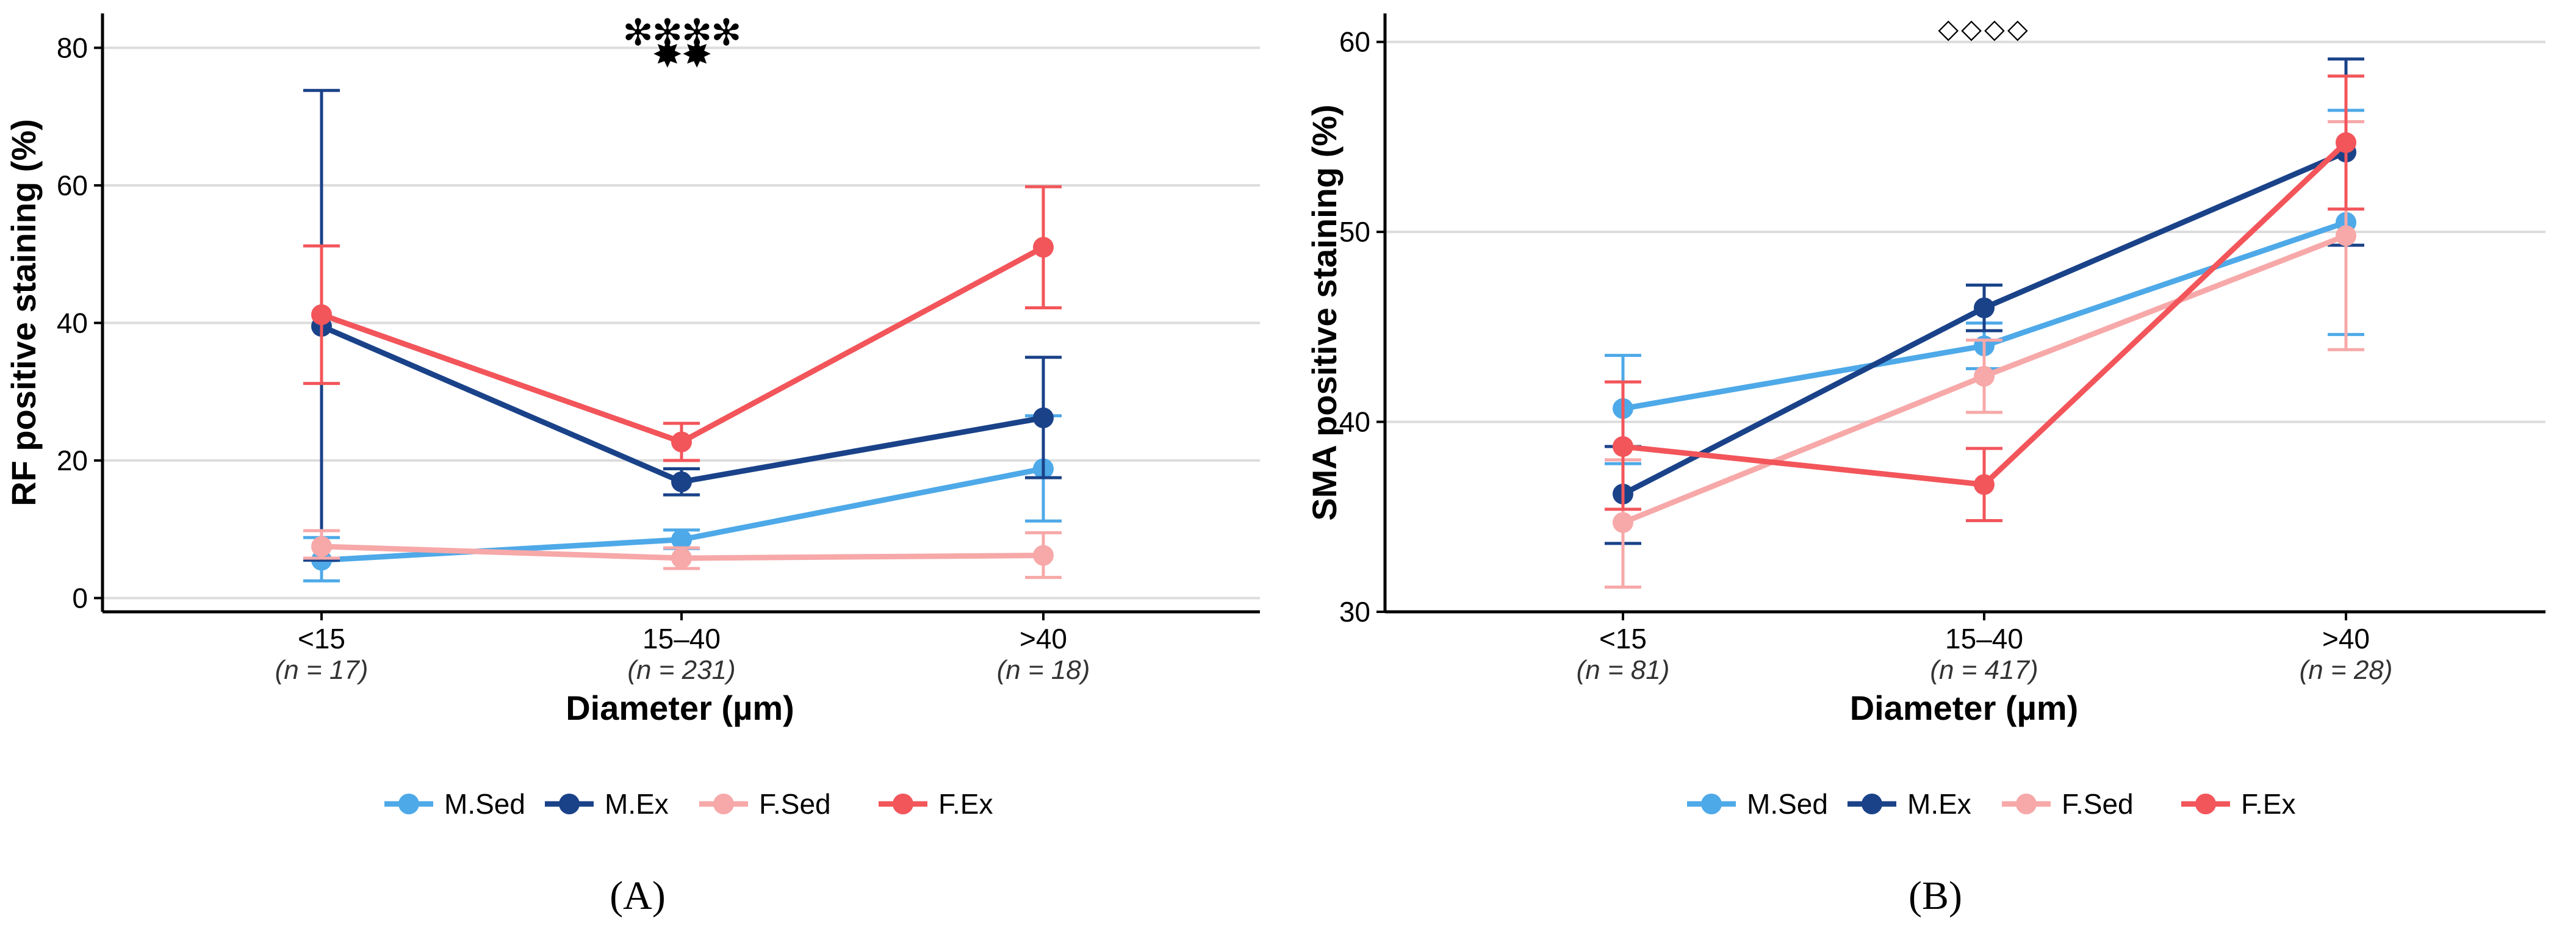 Image resolution: width=2576 pixels, height=929 pixels. I want to click on sample-size-label: (n = 18), so click(1043, 670).